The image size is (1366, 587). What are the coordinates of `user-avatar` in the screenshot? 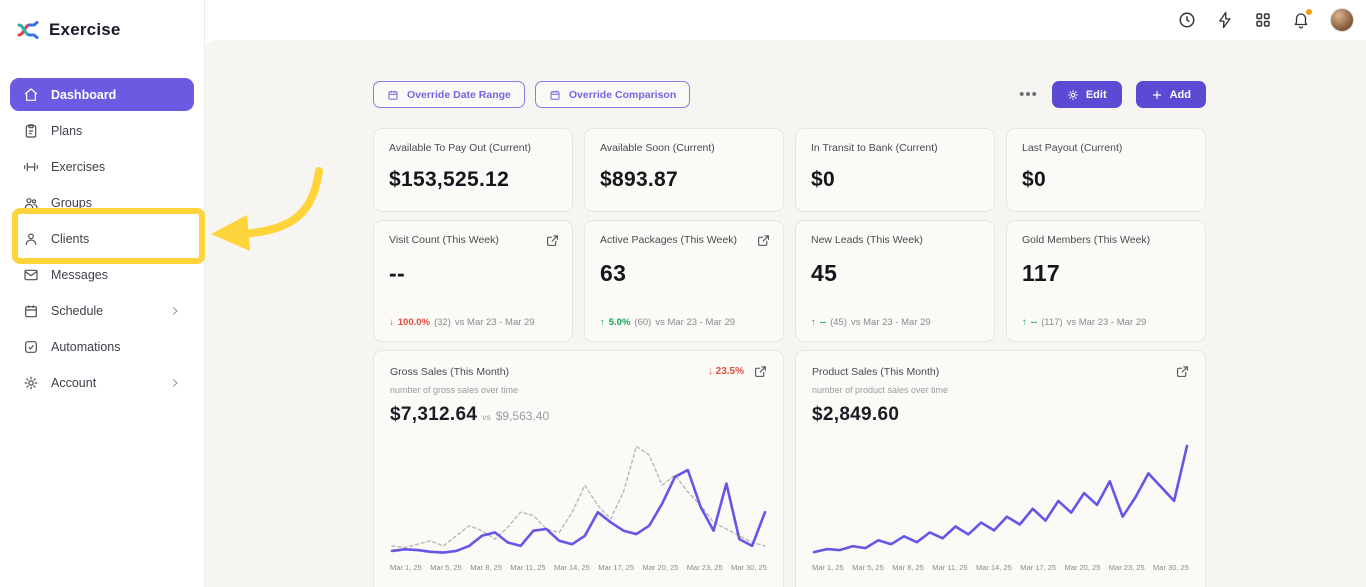 It's located at (1342, 20).